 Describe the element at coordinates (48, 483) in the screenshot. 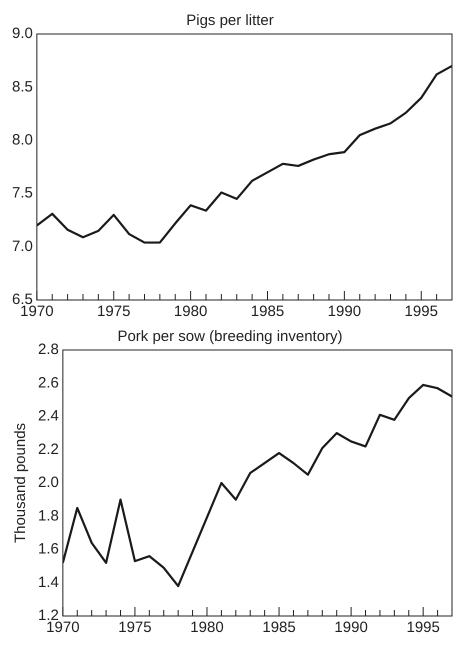

I see `y-tick-label: 2.0` at that location.